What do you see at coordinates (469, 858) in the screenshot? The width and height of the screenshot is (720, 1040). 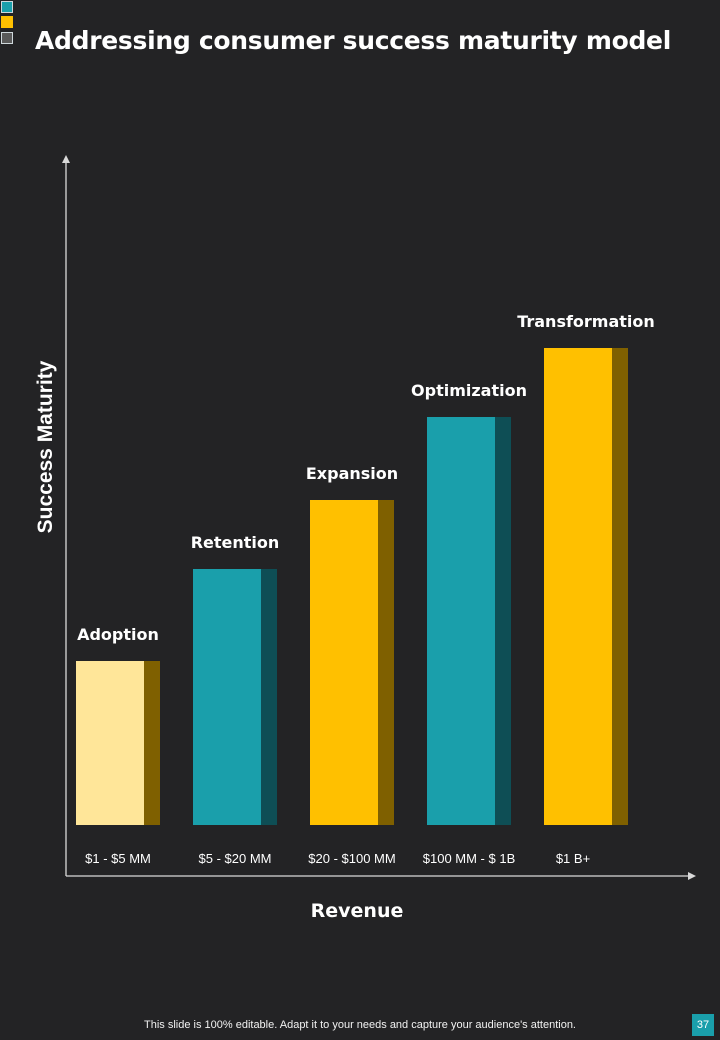 I see `x-tick-label-4: $100 MM - $ 1B` at bounding box center [469, 858].